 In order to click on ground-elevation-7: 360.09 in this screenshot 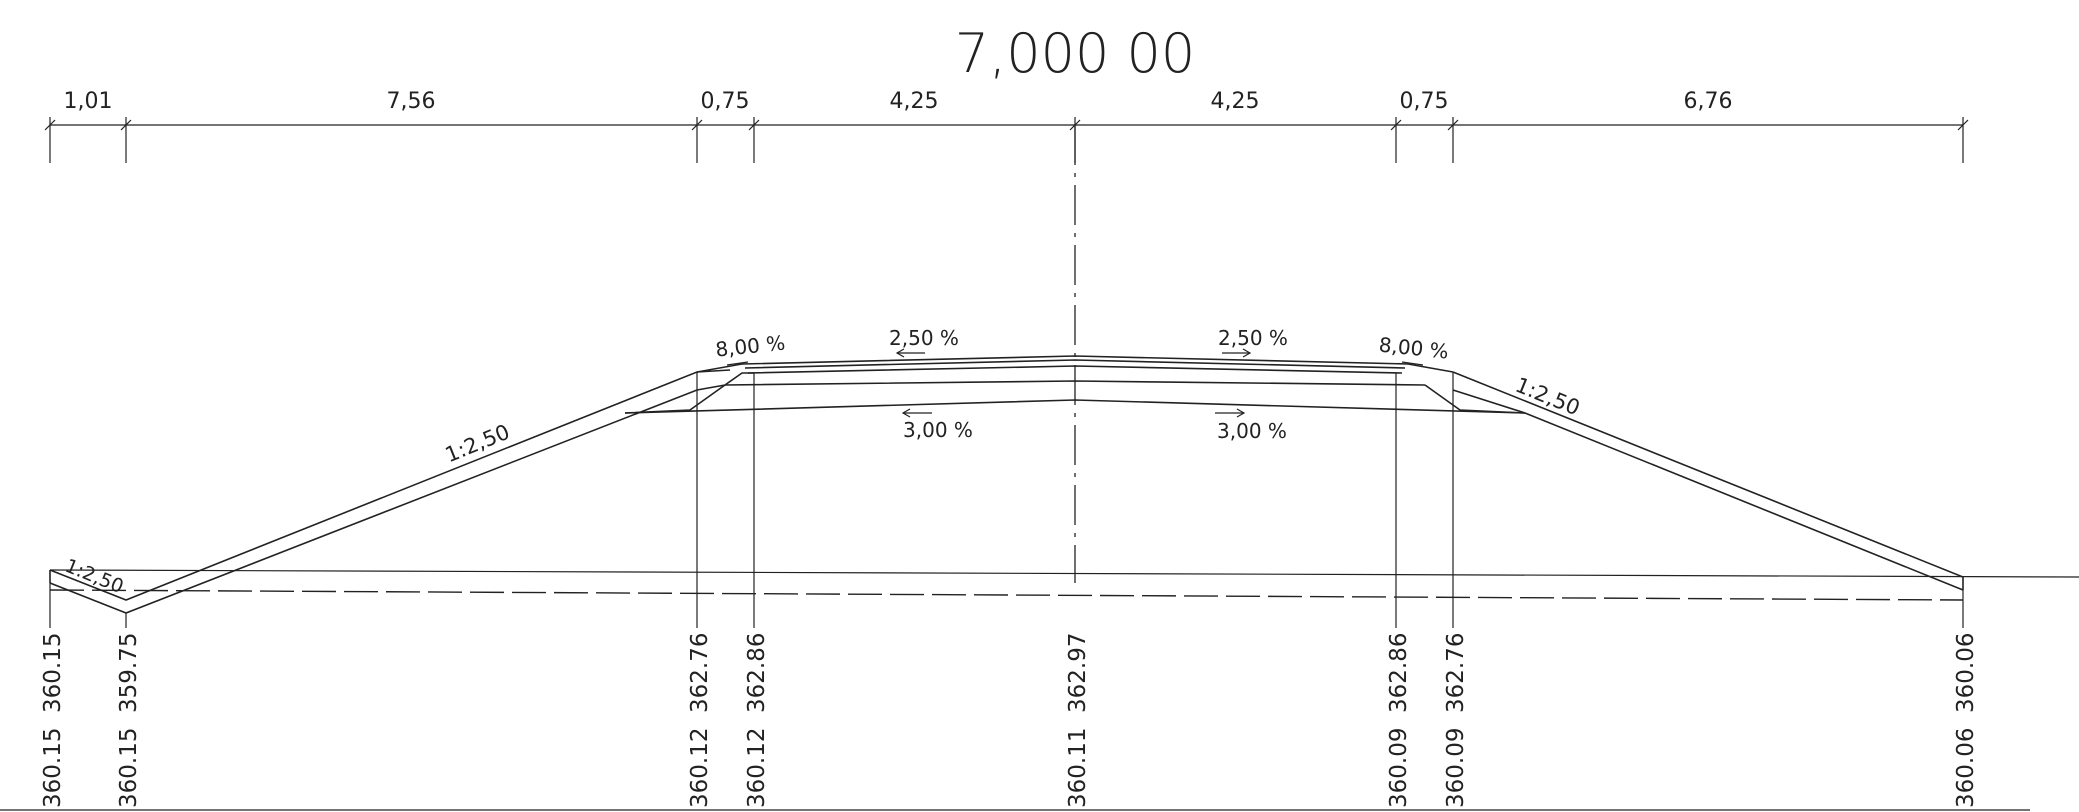, I will do `click(1456, 768)`.